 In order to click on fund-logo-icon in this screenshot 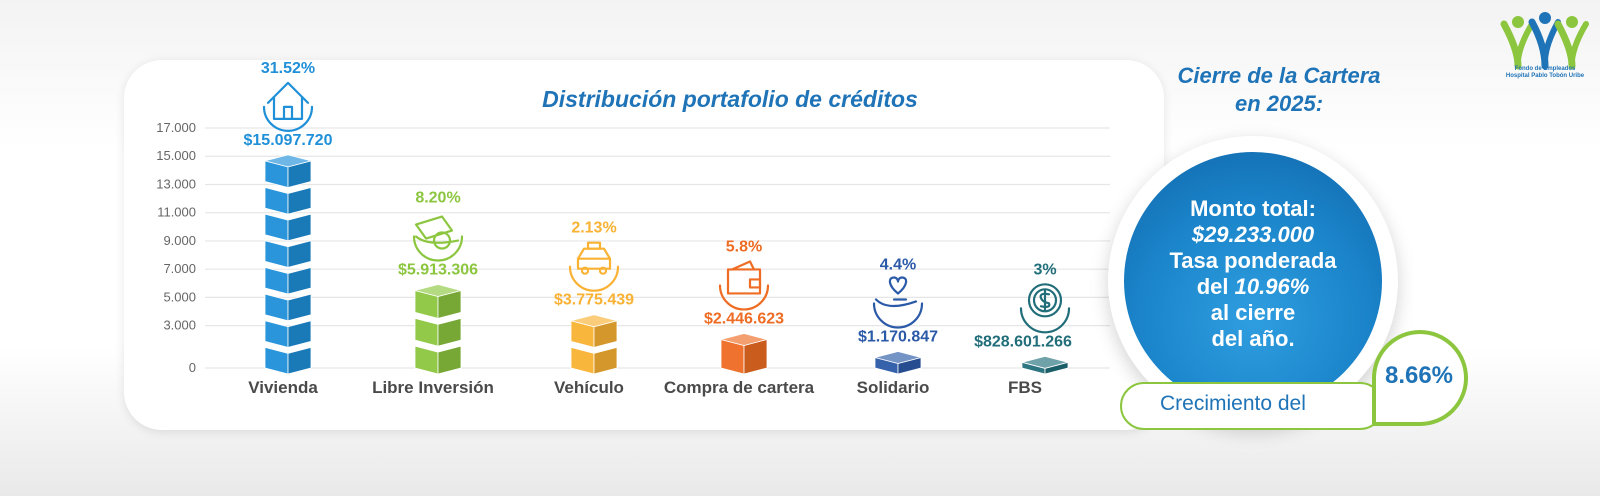, I will do `click(1544, 41)`.